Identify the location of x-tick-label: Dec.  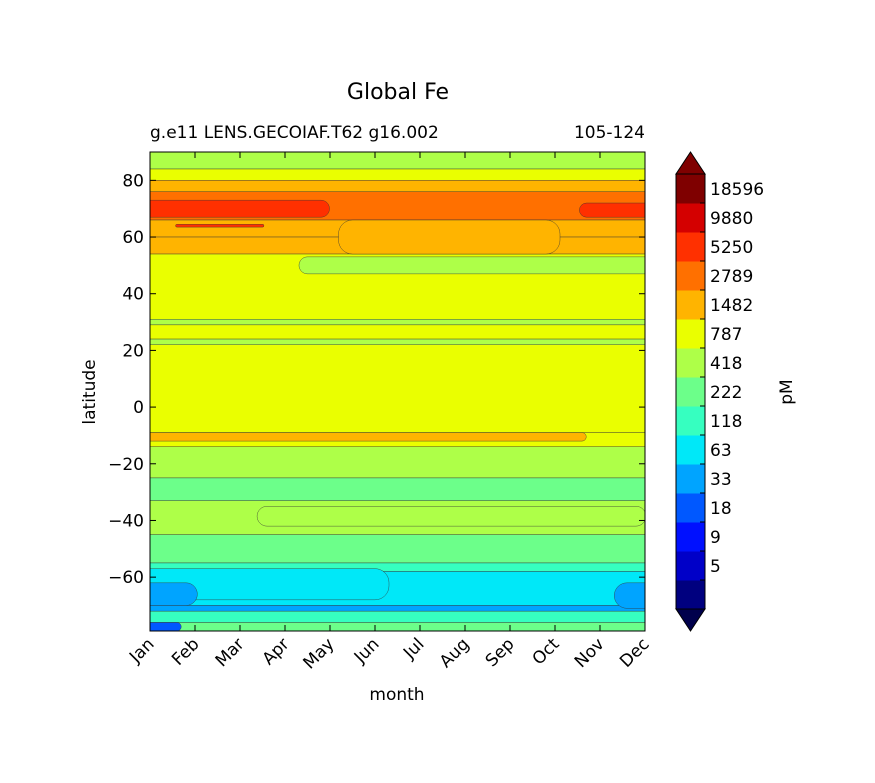
(634, 652).